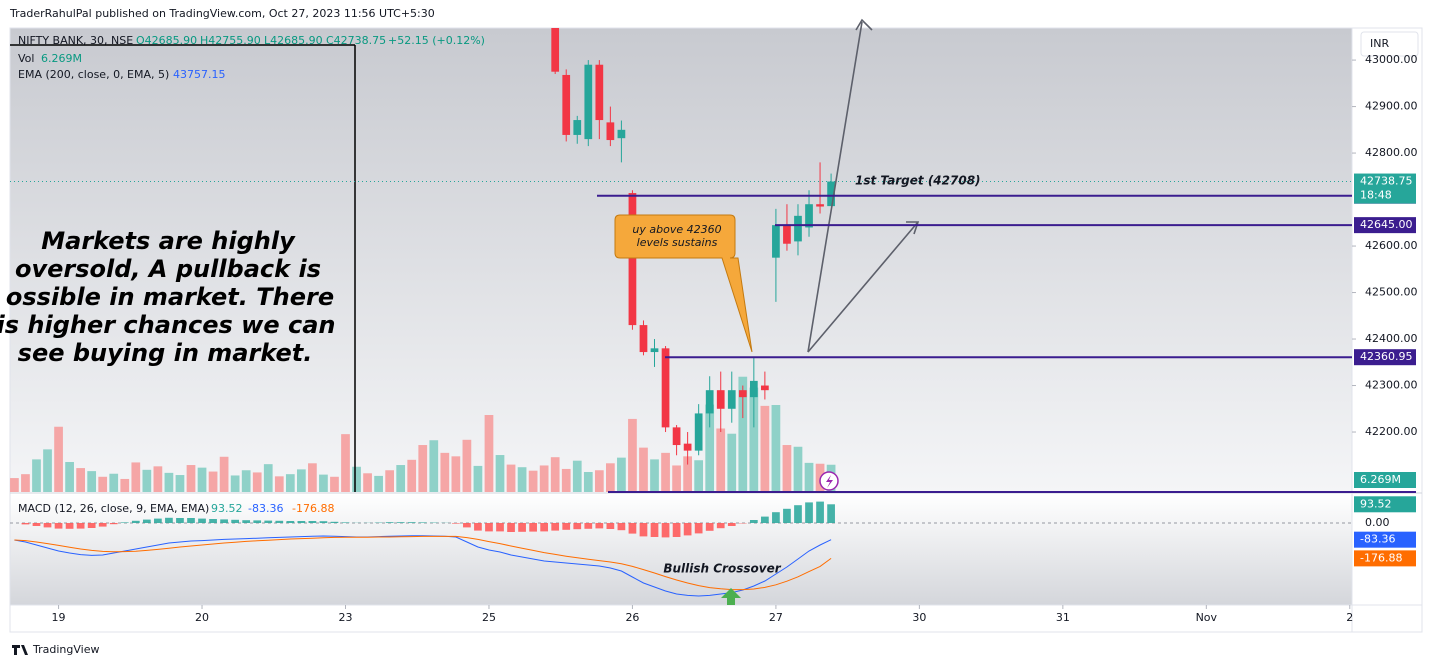  What do you see at coordinates (346, 617) in the screenshot?
I see `x-tick-label: 23` at bounding box center [346, 617].